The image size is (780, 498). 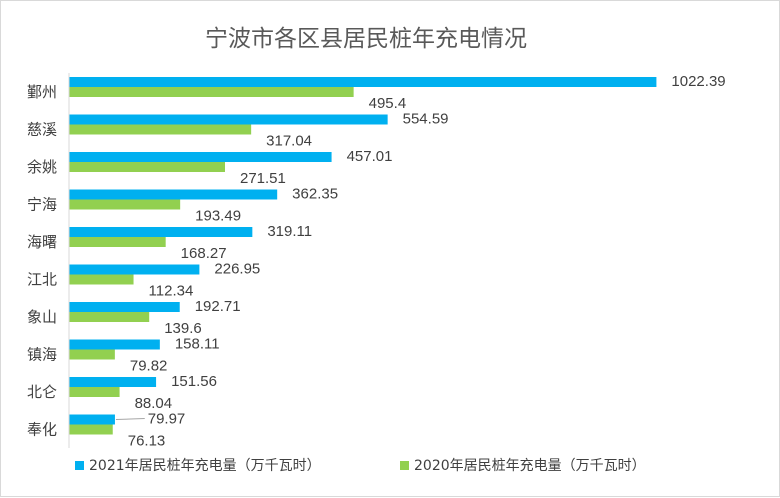 What do you see at coordinates (360, 465) in the screenshot?
I see `legend: 2021年居民桩年充电量（万千瓦时） 2020年居民桩年充电量（万千瓦时）` at bounding box center [360, 465].